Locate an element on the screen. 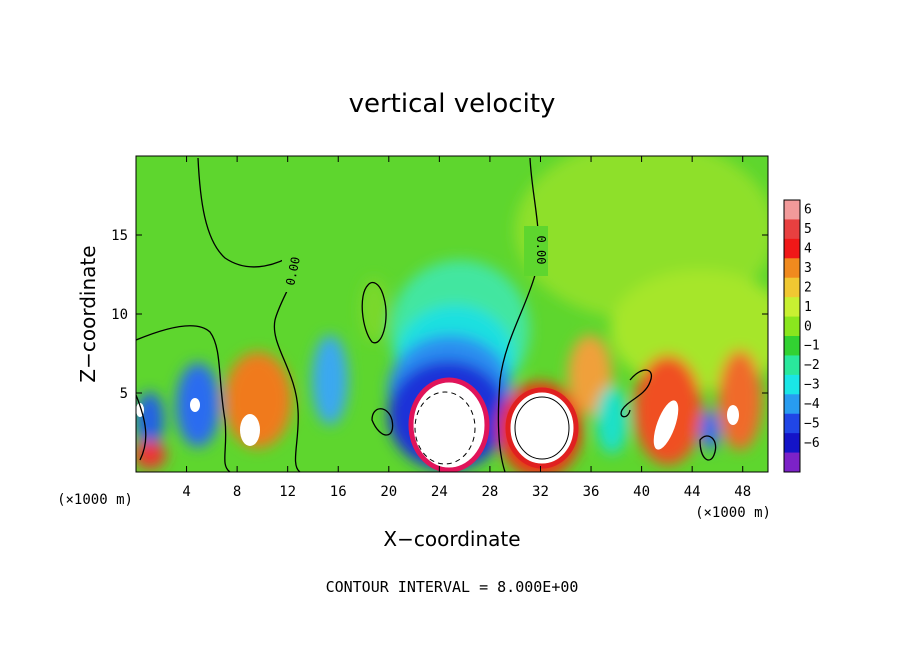 The height and width of the screenshot is (654, 904). x-tick-label: 48 is located at coordinates (742, 492).